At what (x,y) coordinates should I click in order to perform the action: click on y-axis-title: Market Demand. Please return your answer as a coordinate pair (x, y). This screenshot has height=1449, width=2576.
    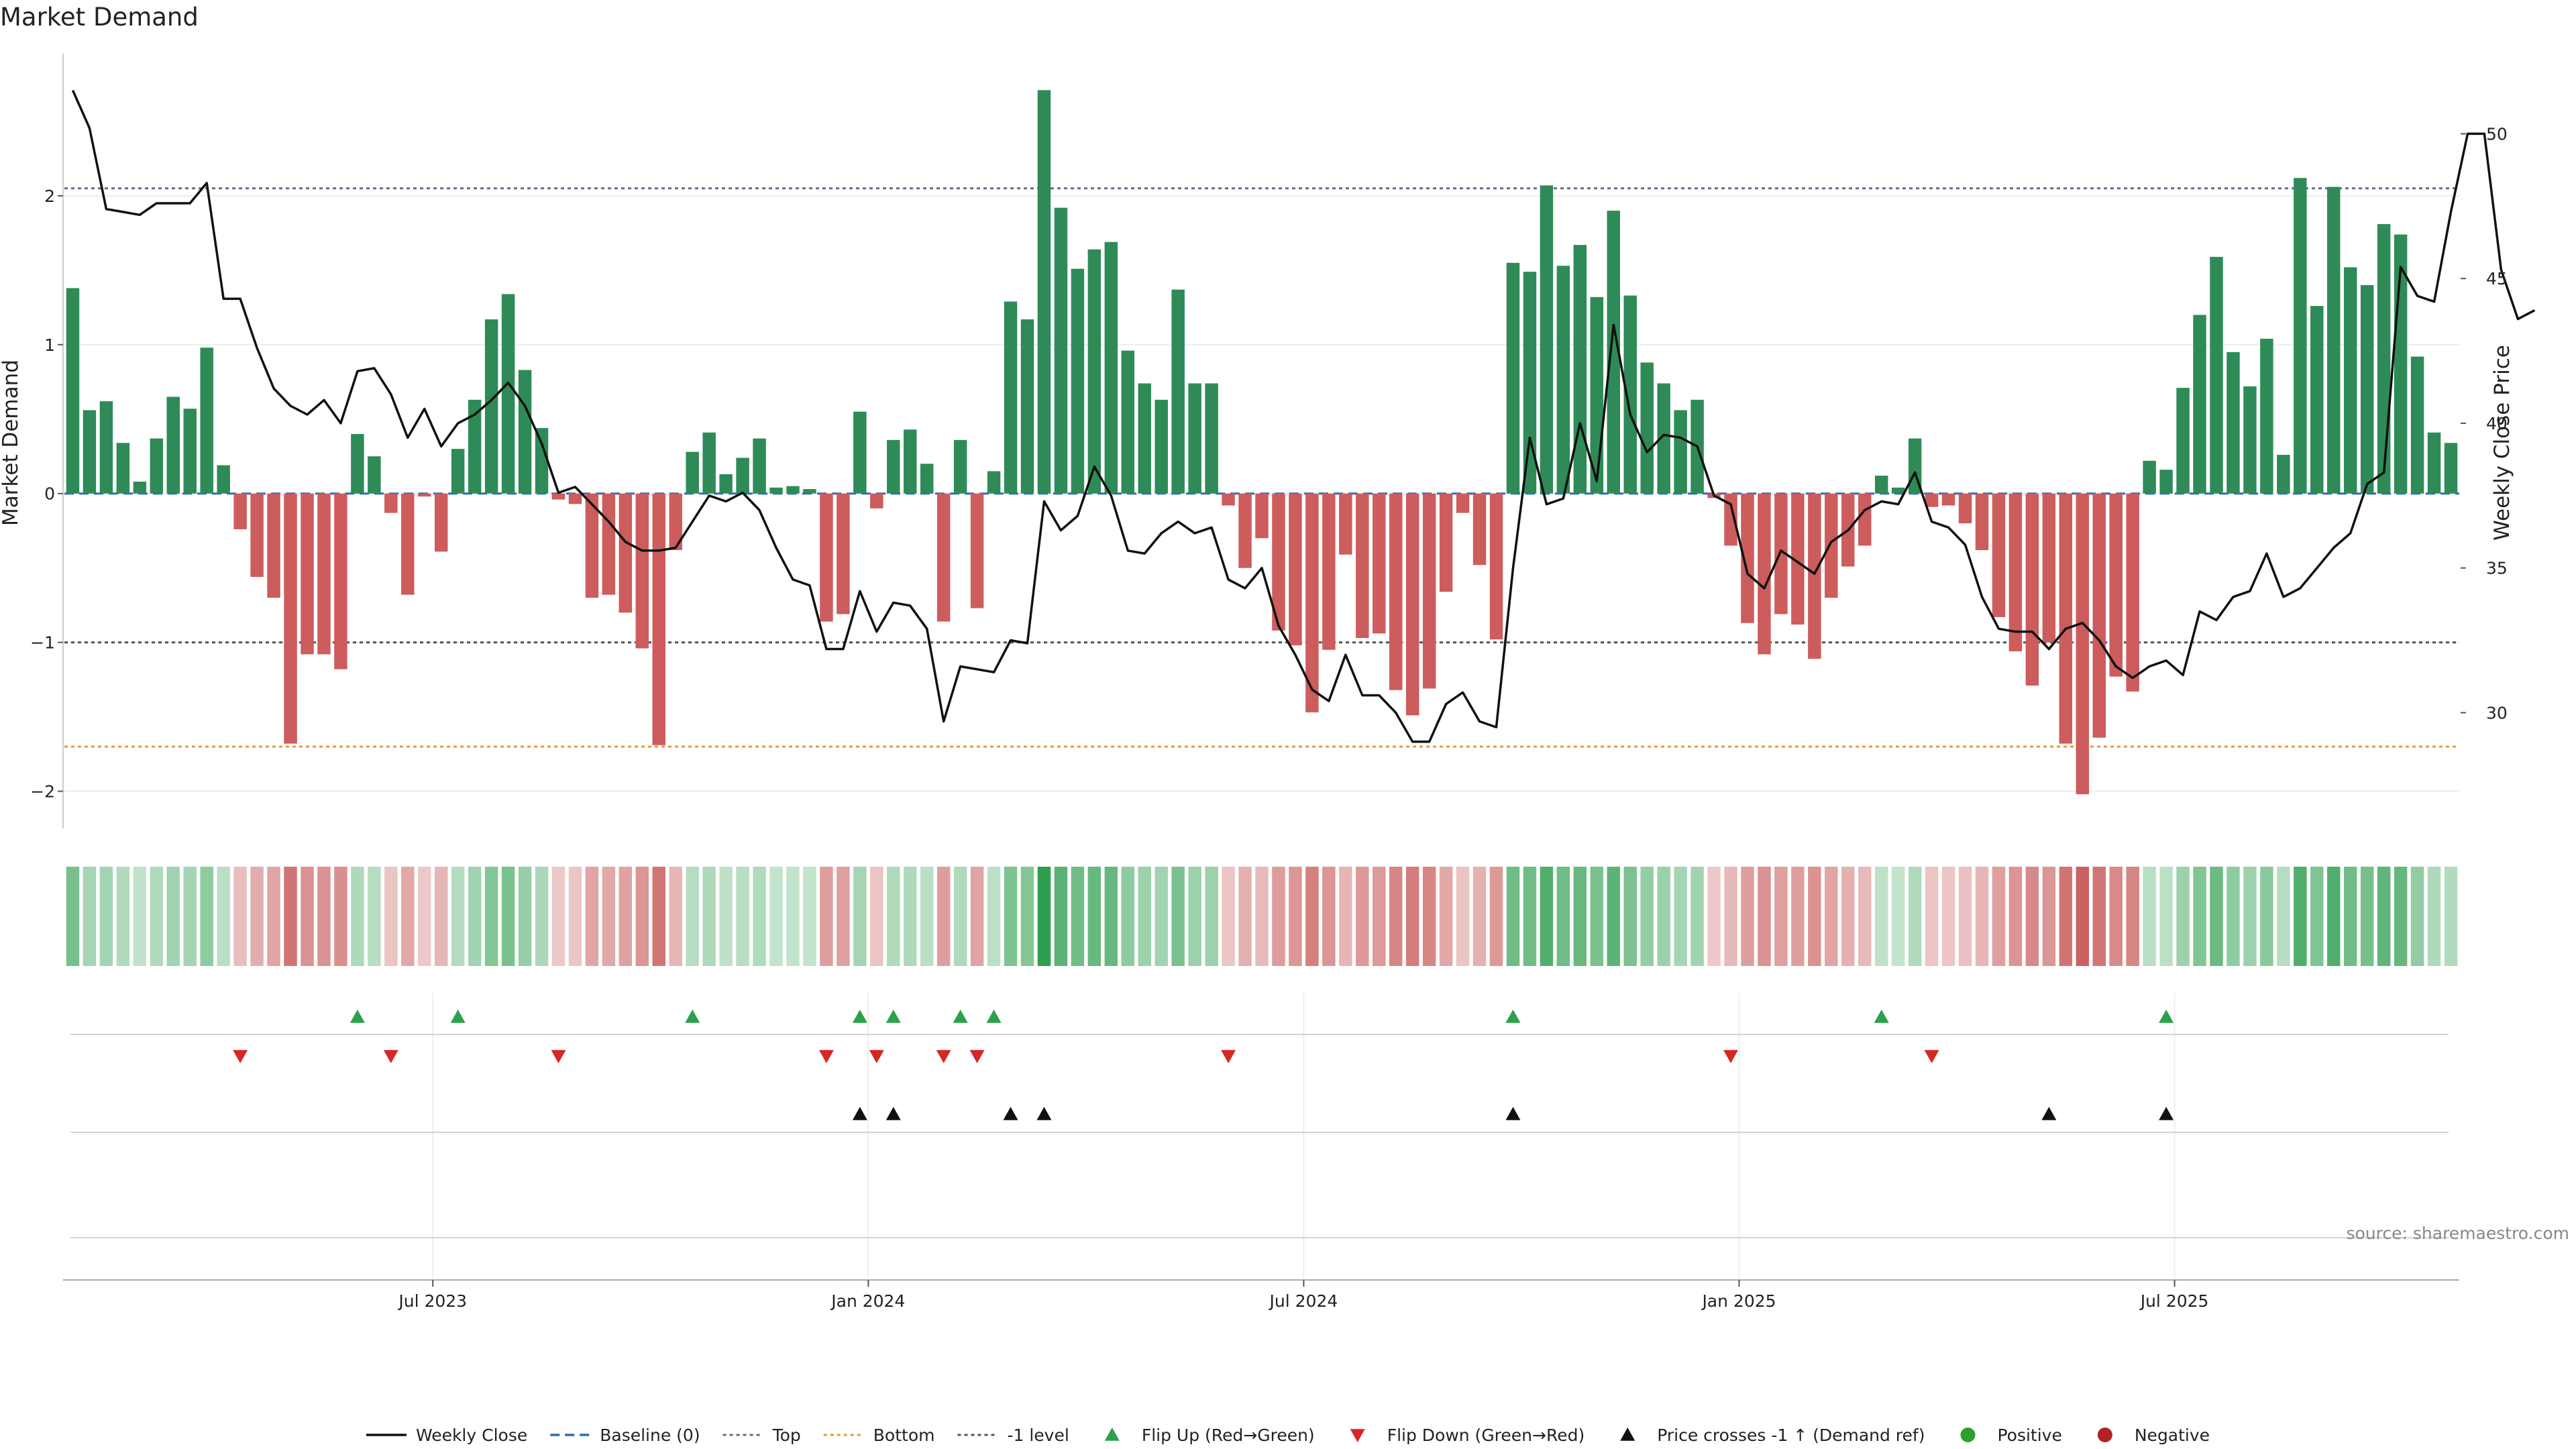
    Looking at the image, I should click on (11, 443).